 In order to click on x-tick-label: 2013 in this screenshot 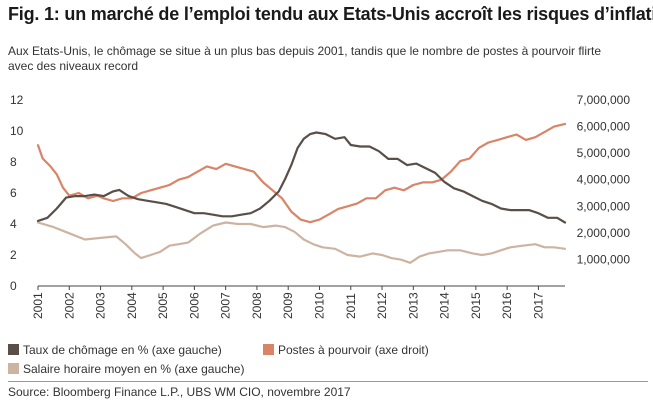, I will do `click(413, 305)`.